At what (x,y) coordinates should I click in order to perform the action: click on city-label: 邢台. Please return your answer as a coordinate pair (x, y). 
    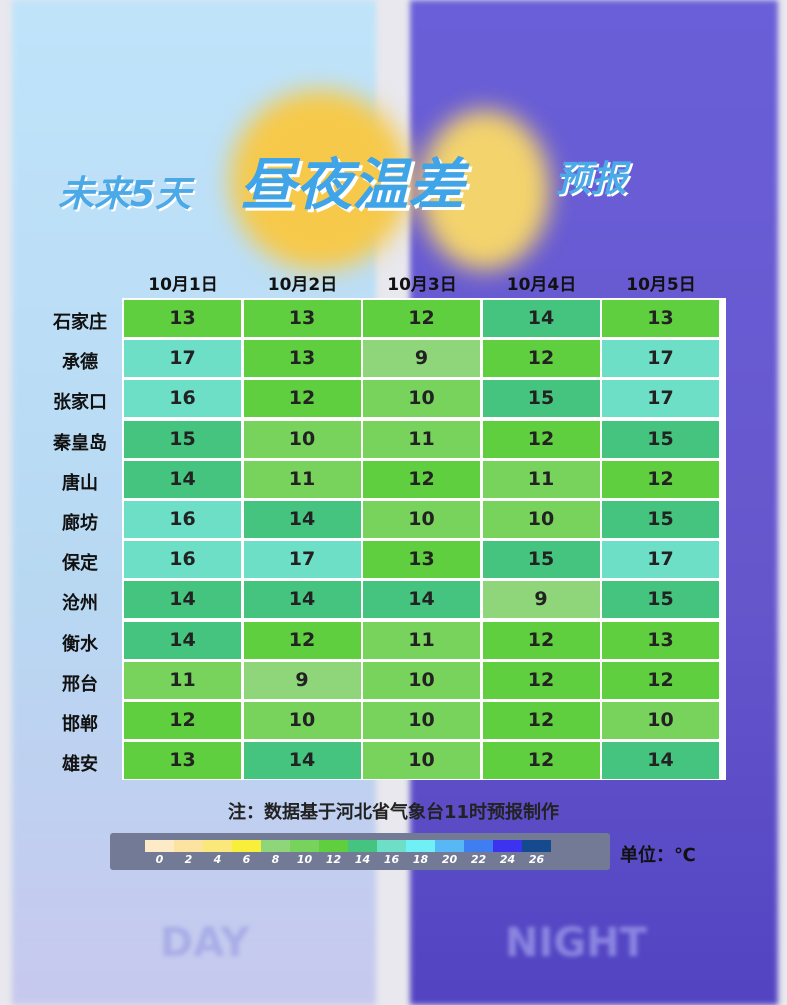
    Looking at the image, I should click on (80, 684).